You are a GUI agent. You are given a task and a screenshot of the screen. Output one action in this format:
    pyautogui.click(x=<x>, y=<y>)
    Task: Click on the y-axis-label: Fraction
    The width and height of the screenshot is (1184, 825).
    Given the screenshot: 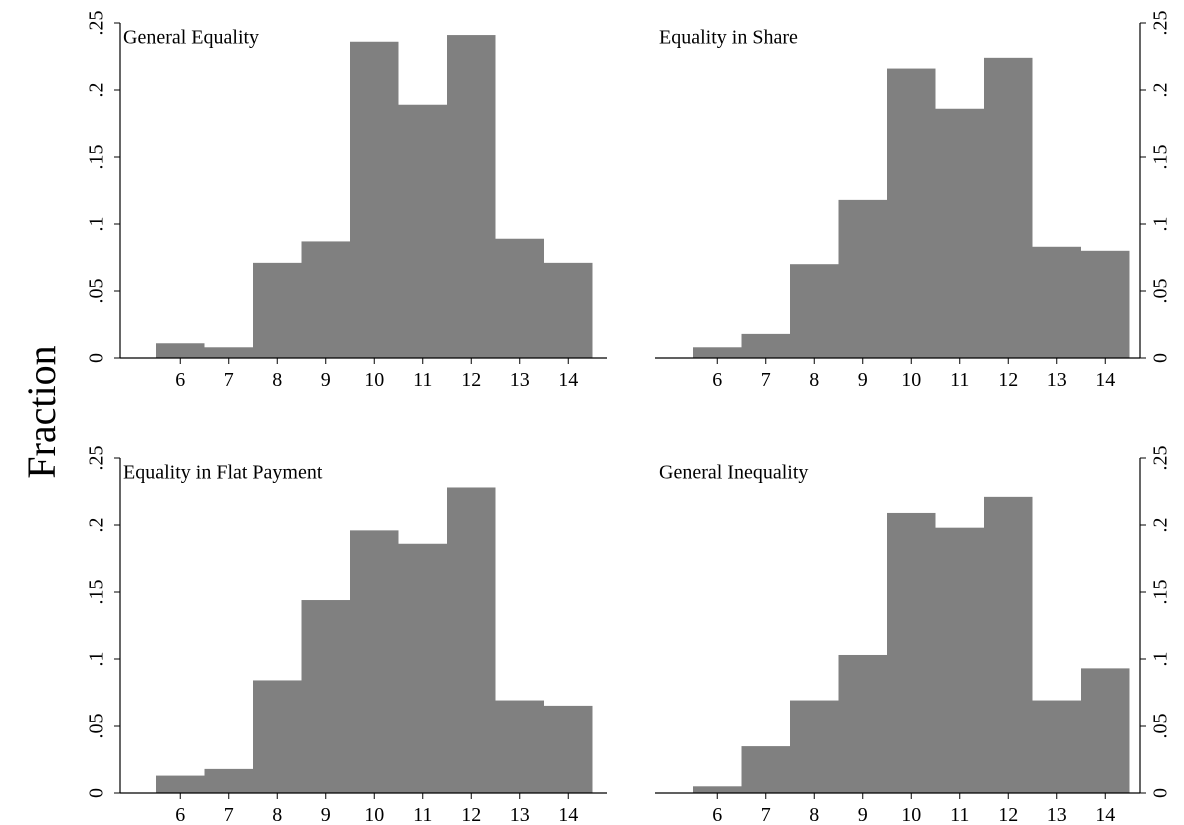 What is the action you would take?
    pyautogui.click(x=41, y=411)
    